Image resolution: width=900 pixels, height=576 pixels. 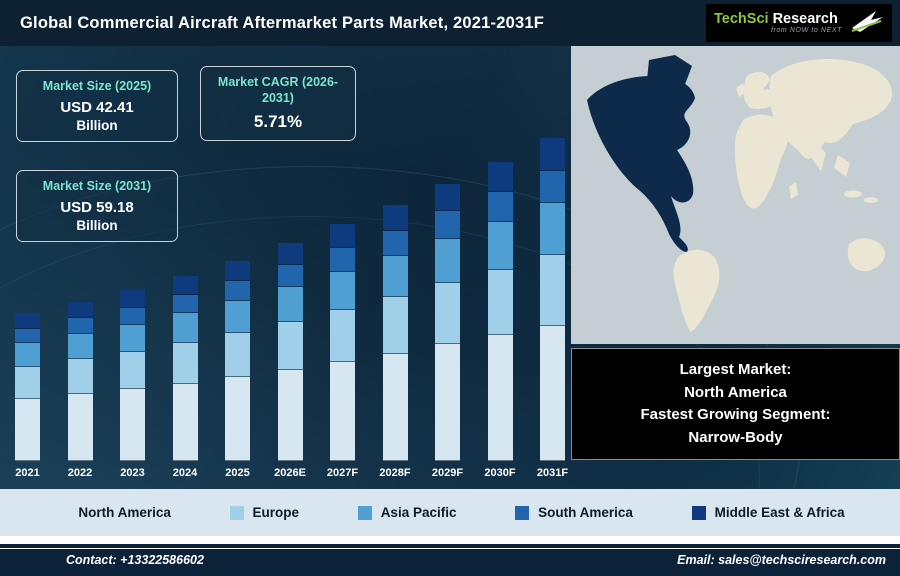 What do you see at coordinates (406, 512) in the screenshot?
I see `legend-item-asia-pacific: Asia Pacific` at bounding box center [406, 512].